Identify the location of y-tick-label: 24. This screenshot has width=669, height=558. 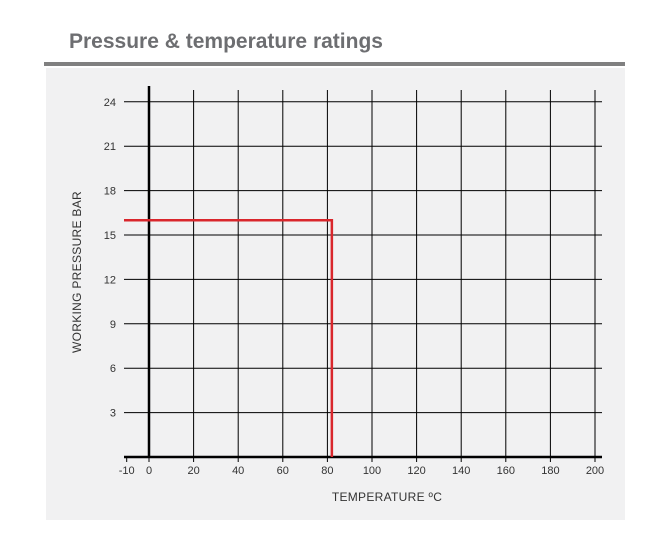
(110, 103).